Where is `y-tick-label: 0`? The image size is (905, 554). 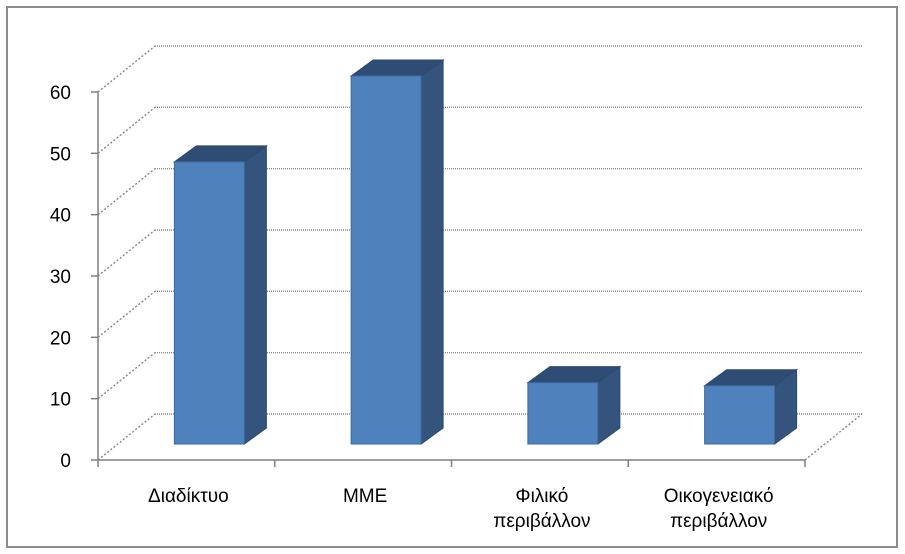 y-tick-label: 0 is located at coordinates (65, 461).